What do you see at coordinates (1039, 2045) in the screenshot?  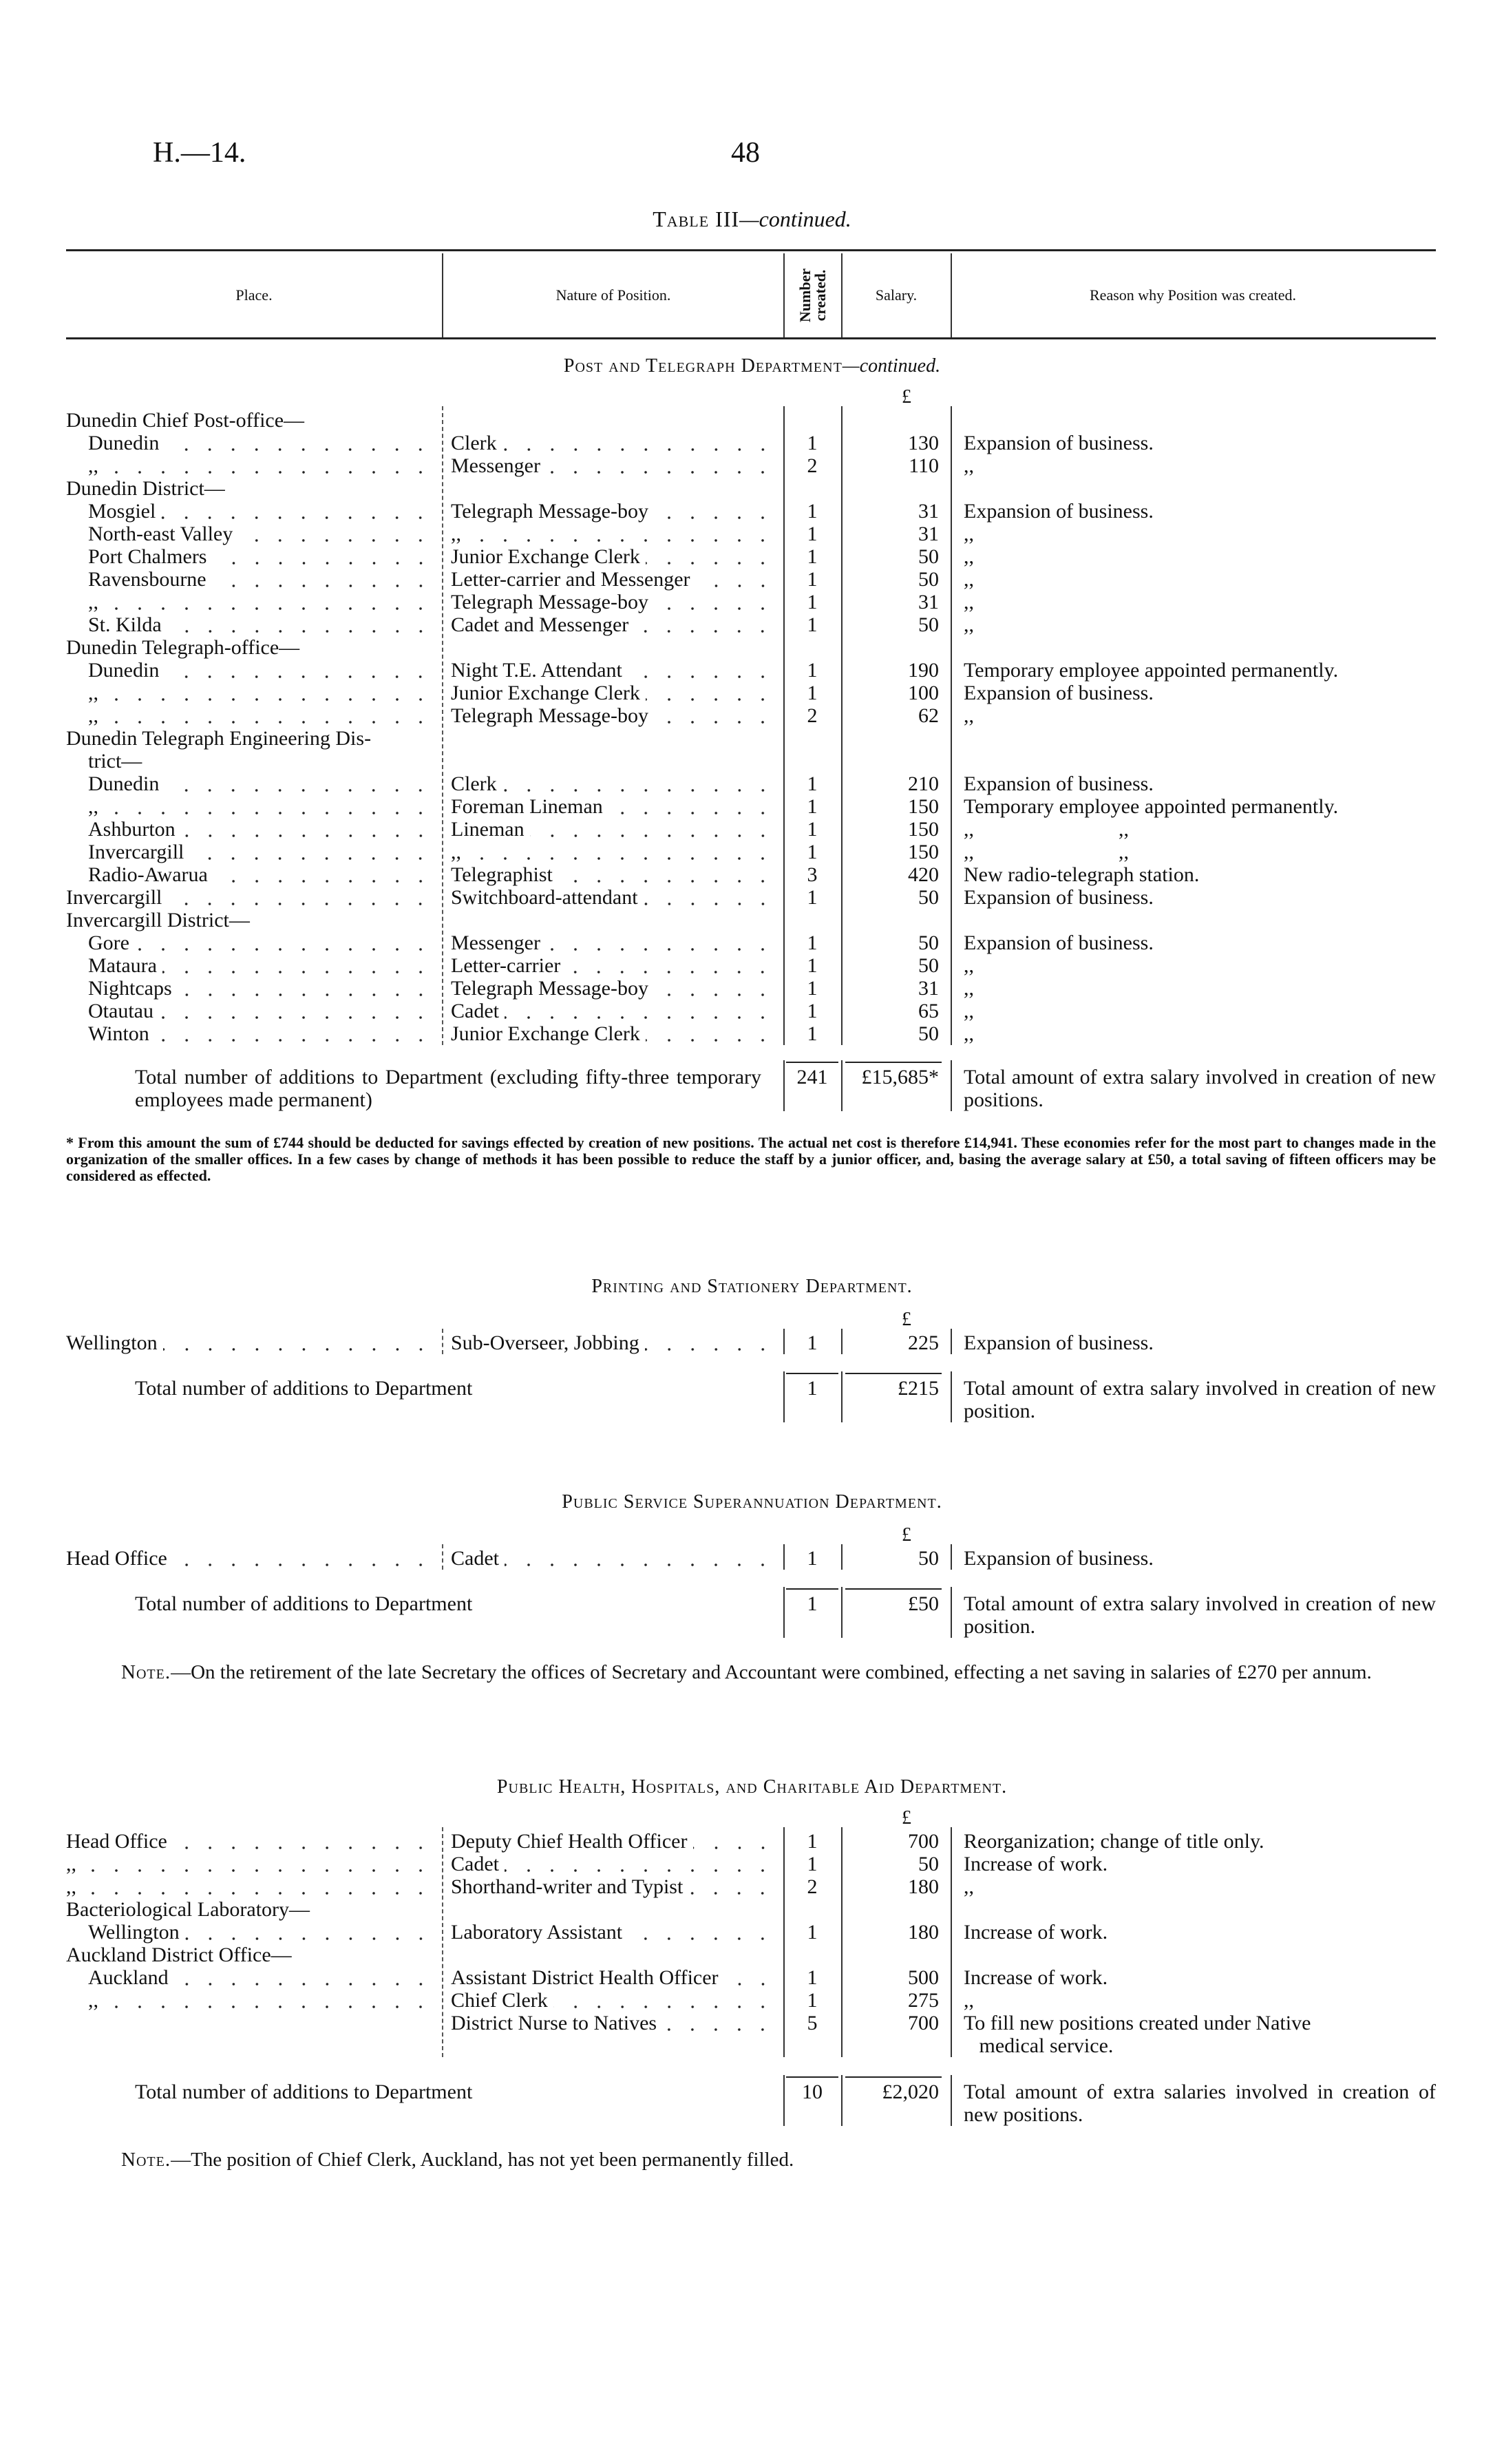 I see `reason: medical service.` at bounding box center [1039, 2045].